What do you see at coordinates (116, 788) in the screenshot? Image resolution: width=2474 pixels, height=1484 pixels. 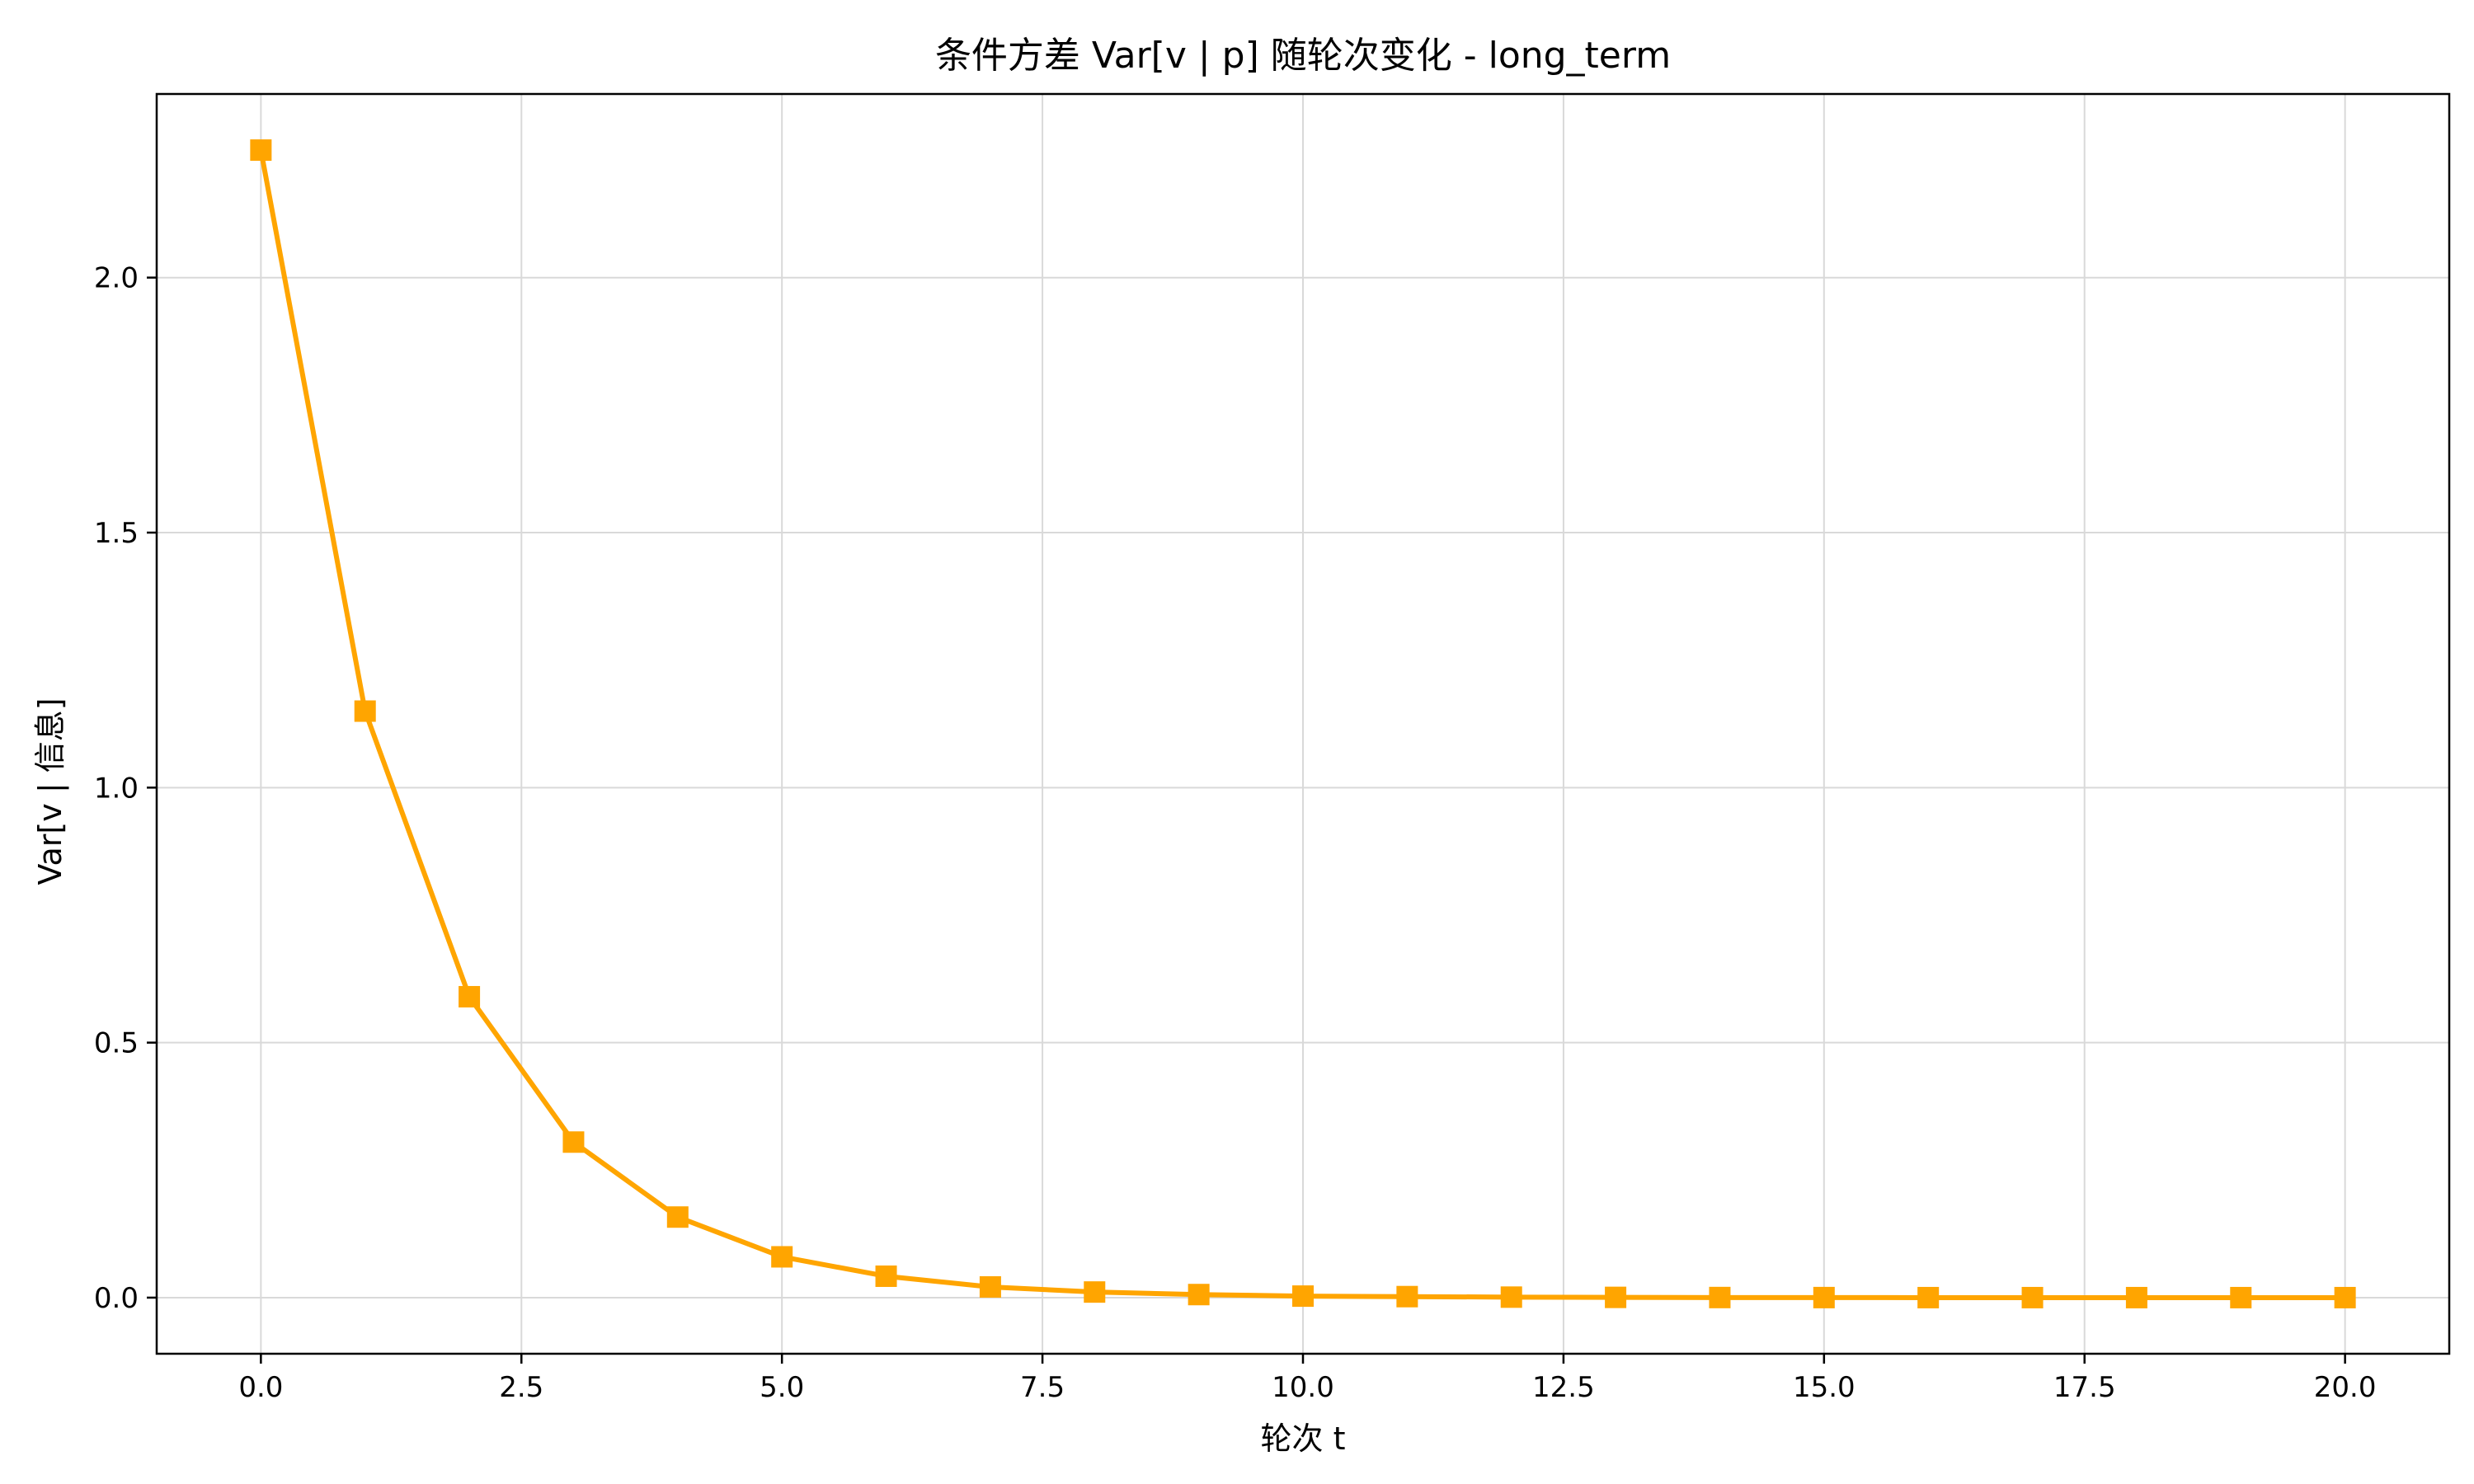 I see `y-tick-label: 1.0` at bounding box center [116, 788].